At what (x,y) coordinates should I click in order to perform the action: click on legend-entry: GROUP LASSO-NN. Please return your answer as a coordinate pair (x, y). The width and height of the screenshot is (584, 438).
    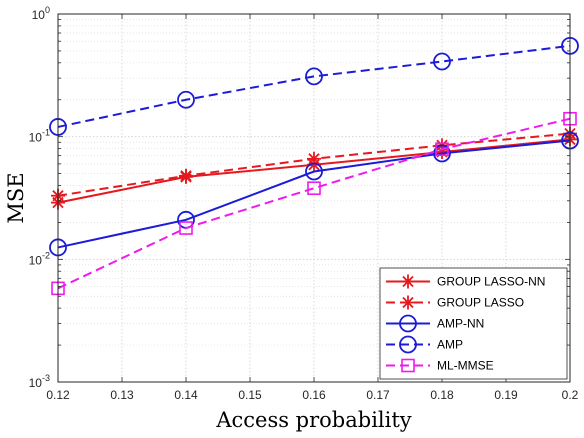
    Looking at the image, I should click on (465, 281).